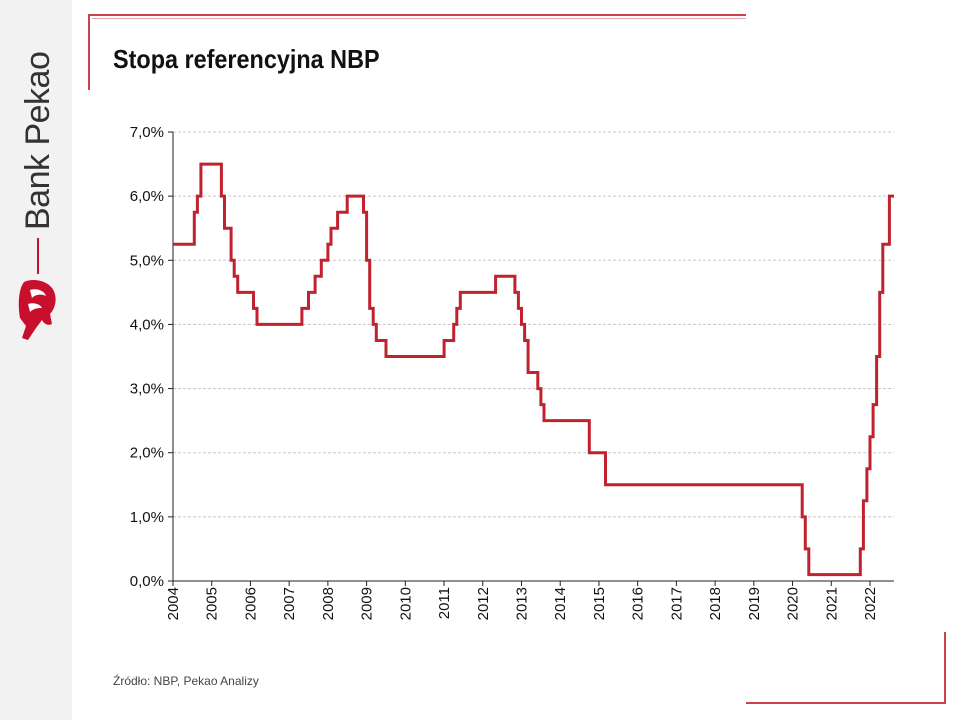 This screenshot has width=960, height=720. Describe the element at coordinates (38, 256) in the screenshot. I see `brand-separator` at that location.